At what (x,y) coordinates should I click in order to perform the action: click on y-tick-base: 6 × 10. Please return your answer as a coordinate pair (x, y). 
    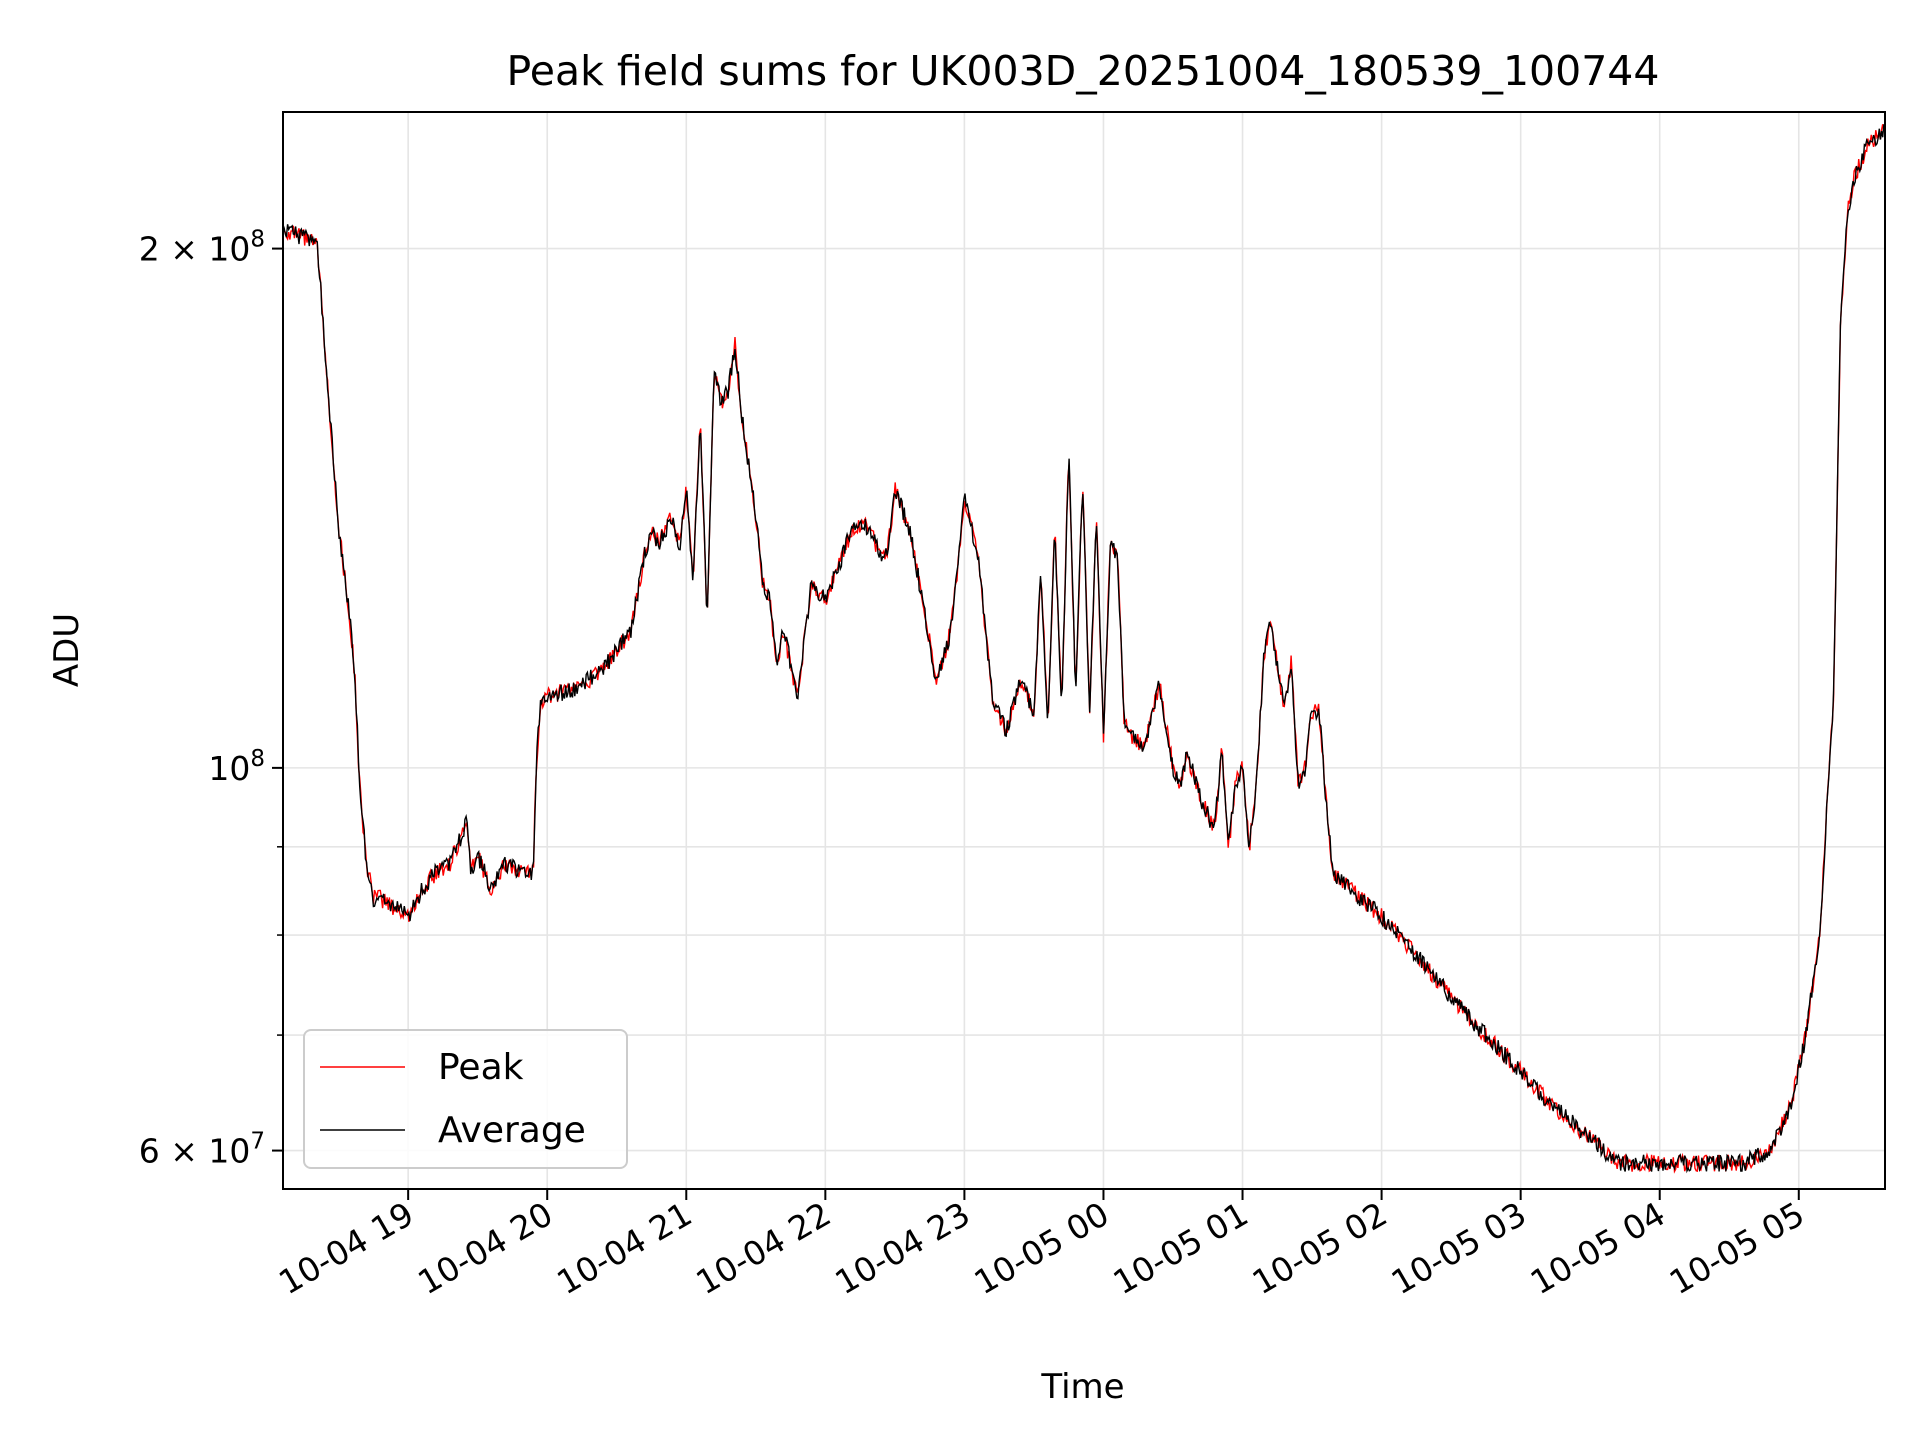
    Looking at the image, I should click on (195, 1151).